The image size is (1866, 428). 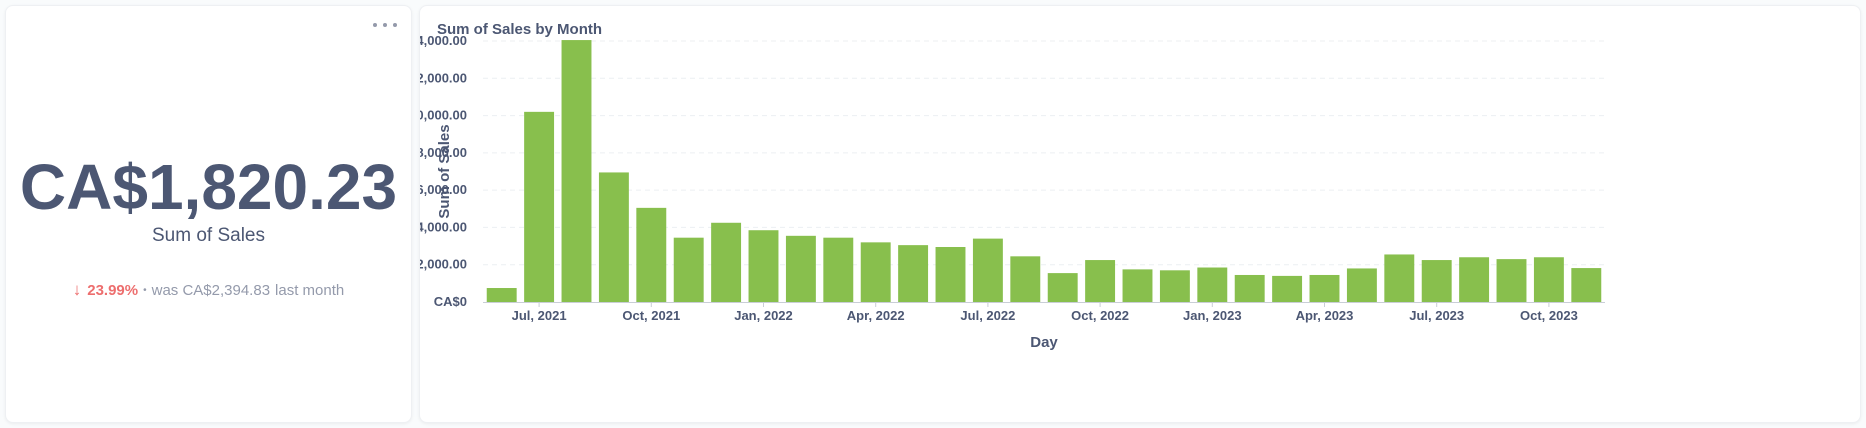 What do you see at coordinates (1325, 315) in the screenshot?
I see `x-tick-label: Apr, 2023` at bounding box center [1325, 315].